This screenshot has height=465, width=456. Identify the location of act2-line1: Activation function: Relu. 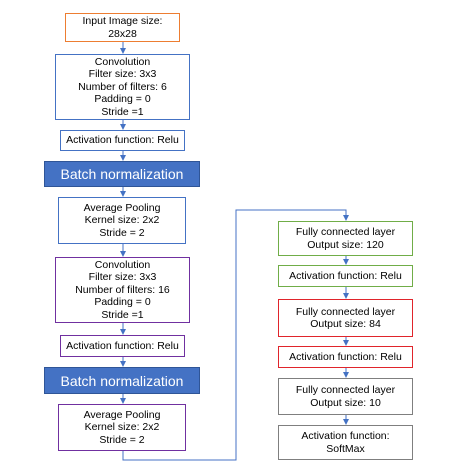
(122, 345).